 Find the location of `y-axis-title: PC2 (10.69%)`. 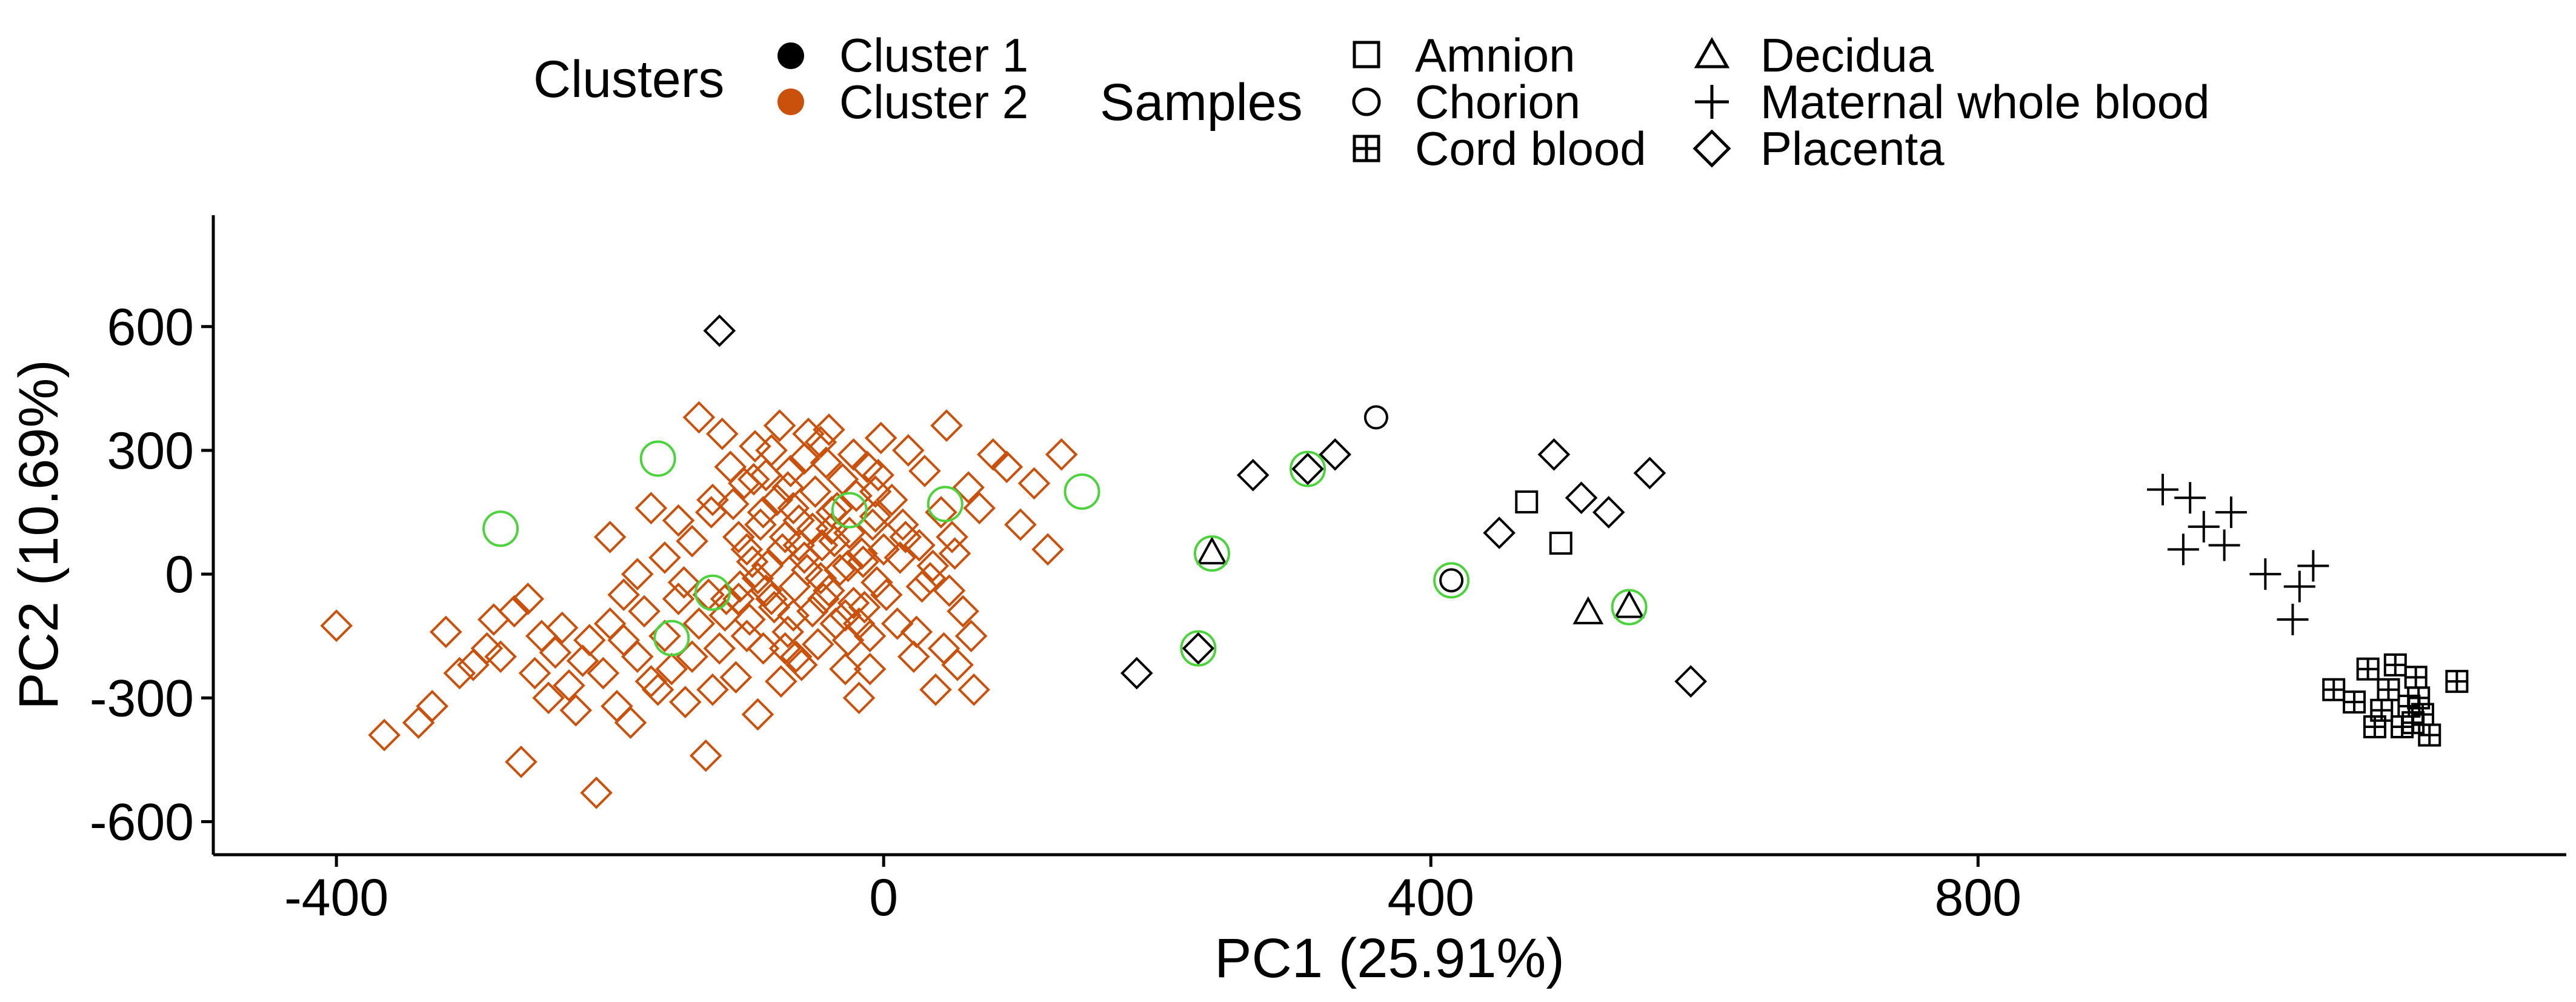

y-axis-title: PC2 (10.69%) is located at coordinates (39, 534).